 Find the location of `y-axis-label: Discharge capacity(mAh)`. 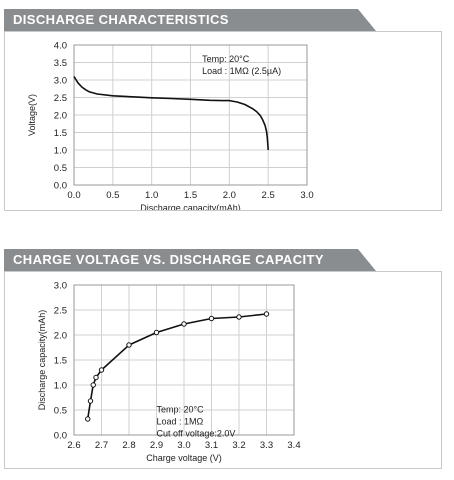

y-axis-label: Discharge capacity(mAh) is located at coordinates (42, 360).